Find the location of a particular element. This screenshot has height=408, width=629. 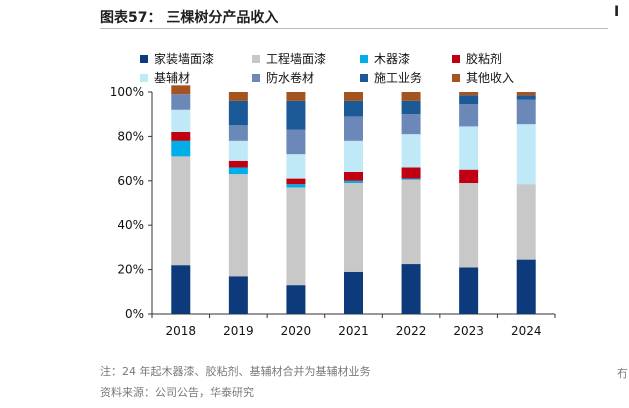

legend-item: 其他收入 is located at coordinates (483, 77).